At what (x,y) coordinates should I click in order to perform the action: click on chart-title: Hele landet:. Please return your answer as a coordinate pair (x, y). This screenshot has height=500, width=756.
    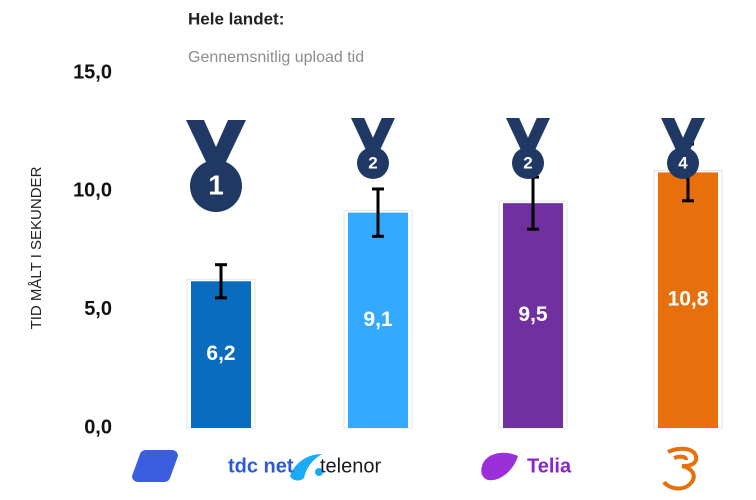
    Looking at the image, I should click on (236, 18).